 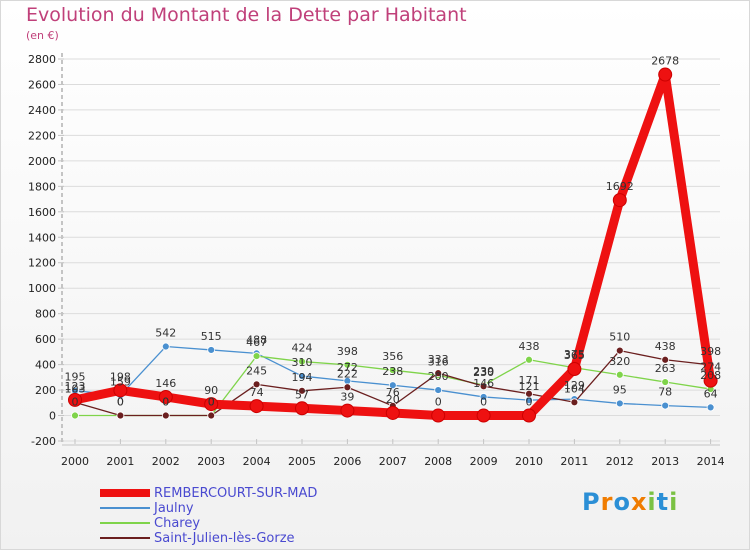 I want to click on data-label: 57, so click(x=302, y=394).